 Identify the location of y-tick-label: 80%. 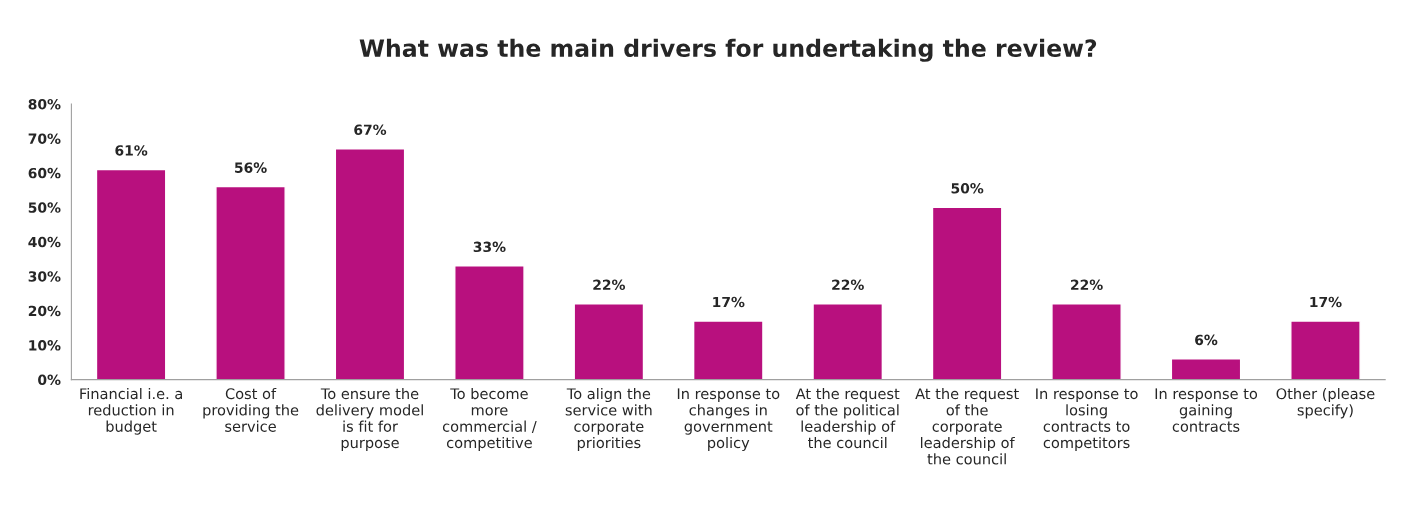
(44, 104).